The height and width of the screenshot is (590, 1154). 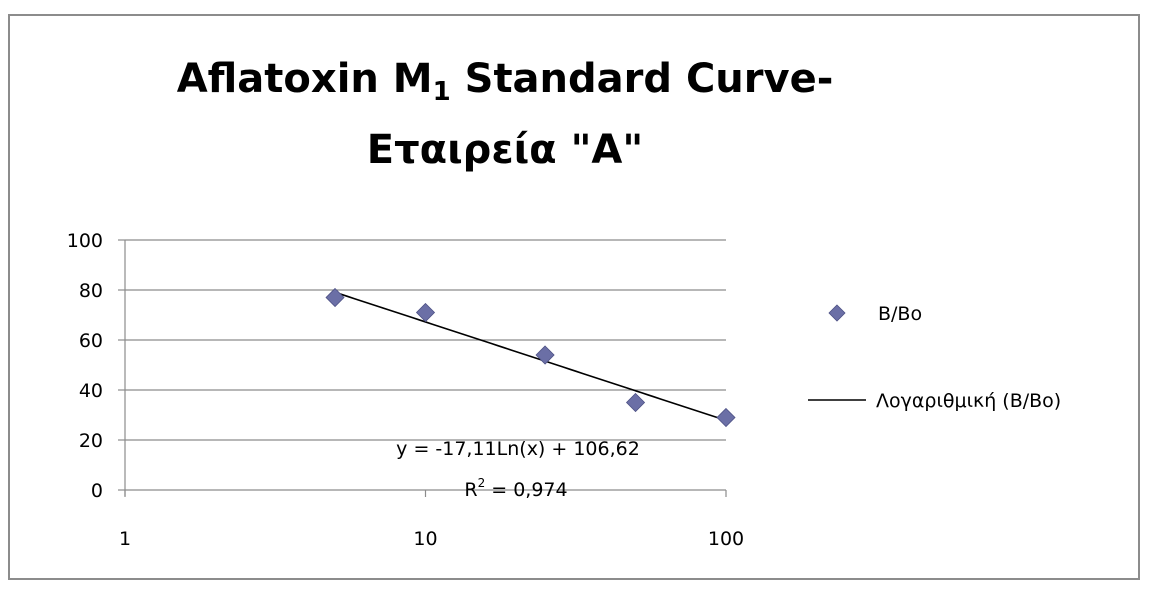 What do you see at coordinates (91, 391) in the screenshot?
I see `tick-label-y-40: 40` at bounding box center [91, 391].